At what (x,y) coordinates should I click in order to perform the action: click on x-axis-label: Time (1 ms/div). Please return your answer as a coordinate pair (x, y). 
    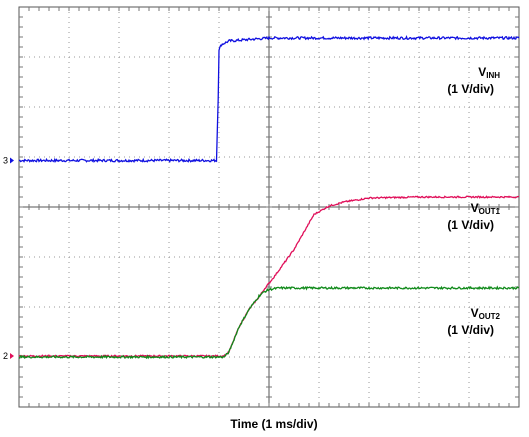
    Looking at the image, I should click on (273, 424).